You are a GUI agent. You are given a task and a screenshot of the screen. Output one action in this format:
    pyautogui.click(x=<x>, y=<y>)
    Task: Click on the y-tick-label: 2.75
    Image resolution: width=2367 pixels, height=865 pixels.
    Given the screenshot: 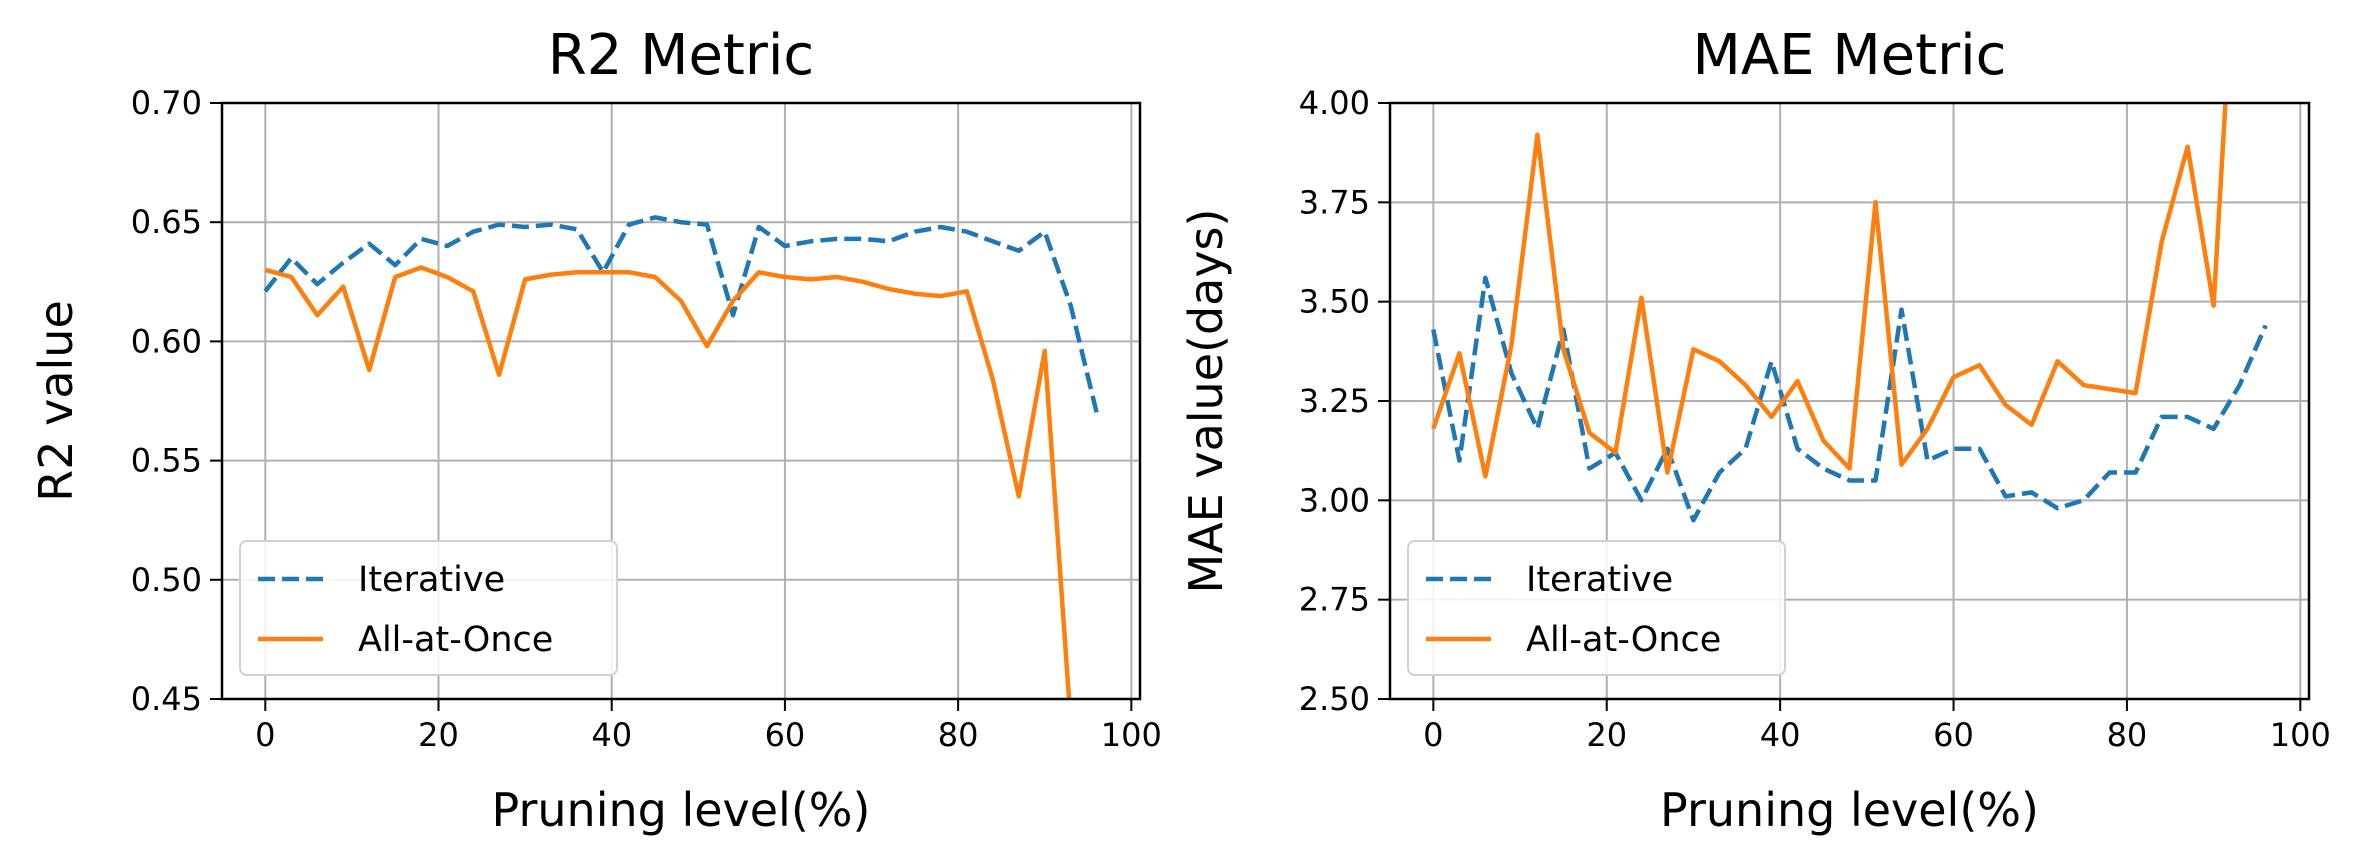 What is the action you would take?
    pyautogui.click(x=1334, y=600)
    